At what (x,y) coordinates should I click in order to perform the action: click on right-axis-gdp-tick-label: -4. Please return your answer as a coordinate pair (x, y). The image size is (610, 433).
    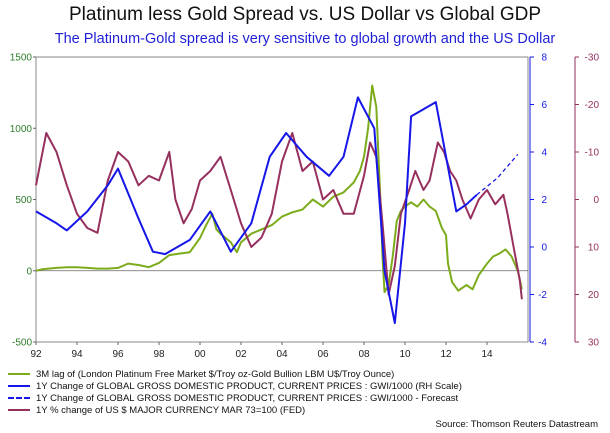
    Looking at the image, I should click on (542, 343).